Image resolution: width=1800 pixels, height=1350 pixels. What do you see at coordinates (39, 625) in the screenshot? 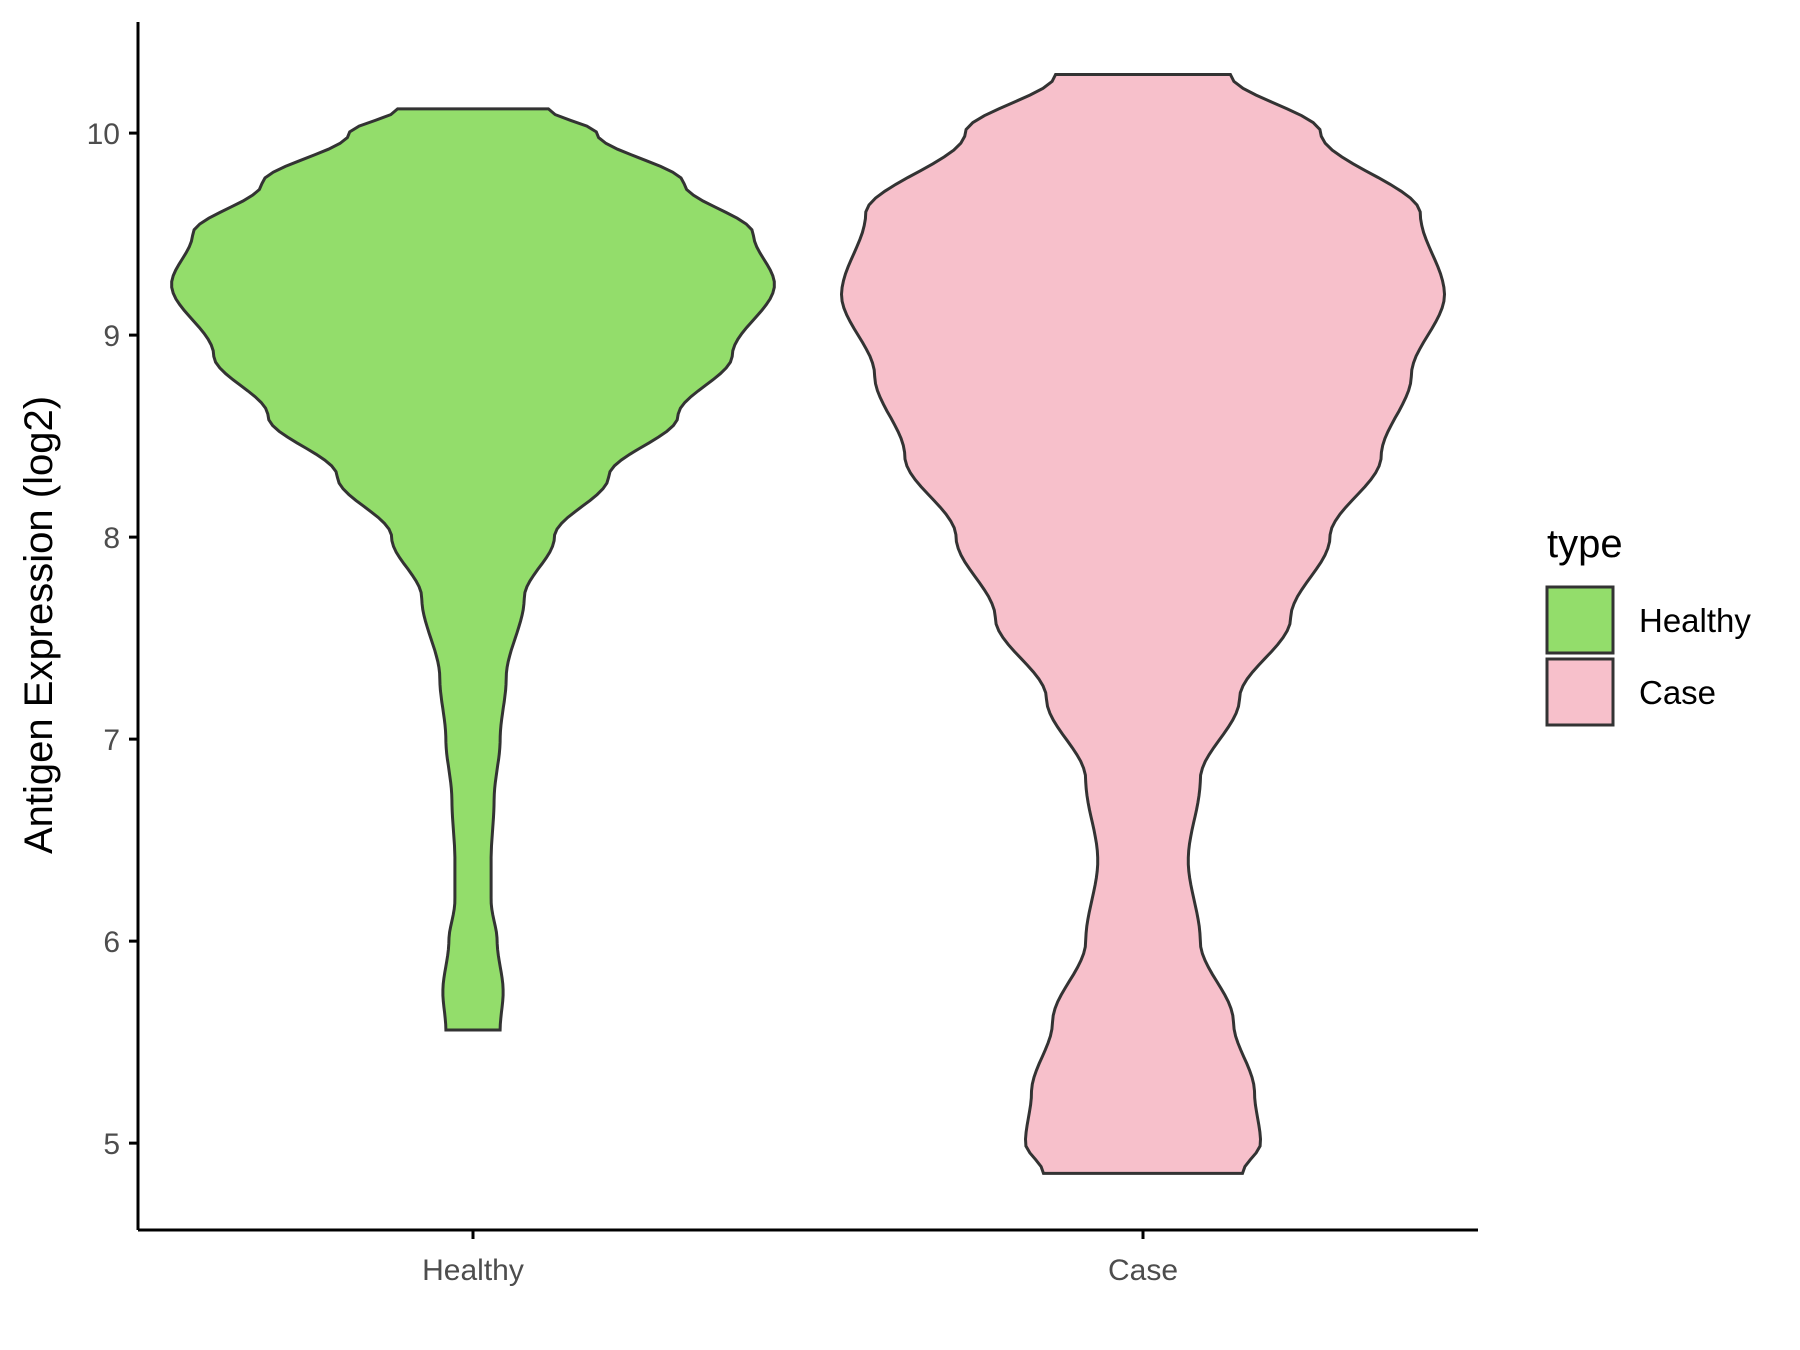
I see `y-axis-title: Antigen Expression (log2)` at bounding box center [39, 625].